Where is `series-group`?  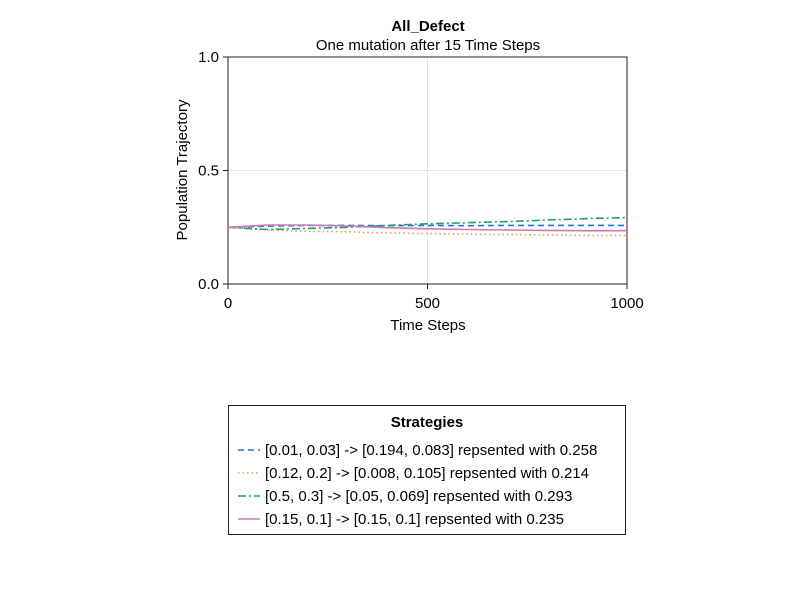 series-group is located at coordinates (427, 226).